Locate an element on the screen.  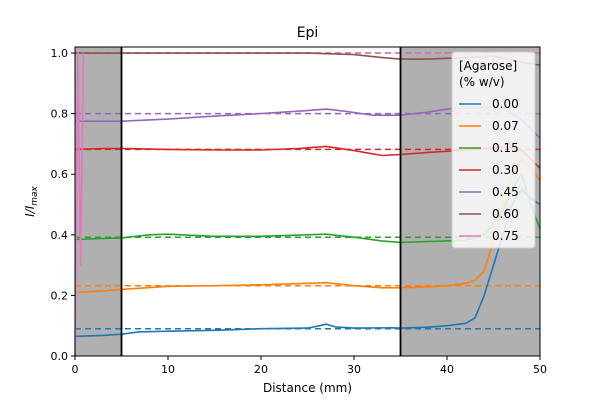
y-tick-label-0: 0.0 is located at coordinates (60, 356).